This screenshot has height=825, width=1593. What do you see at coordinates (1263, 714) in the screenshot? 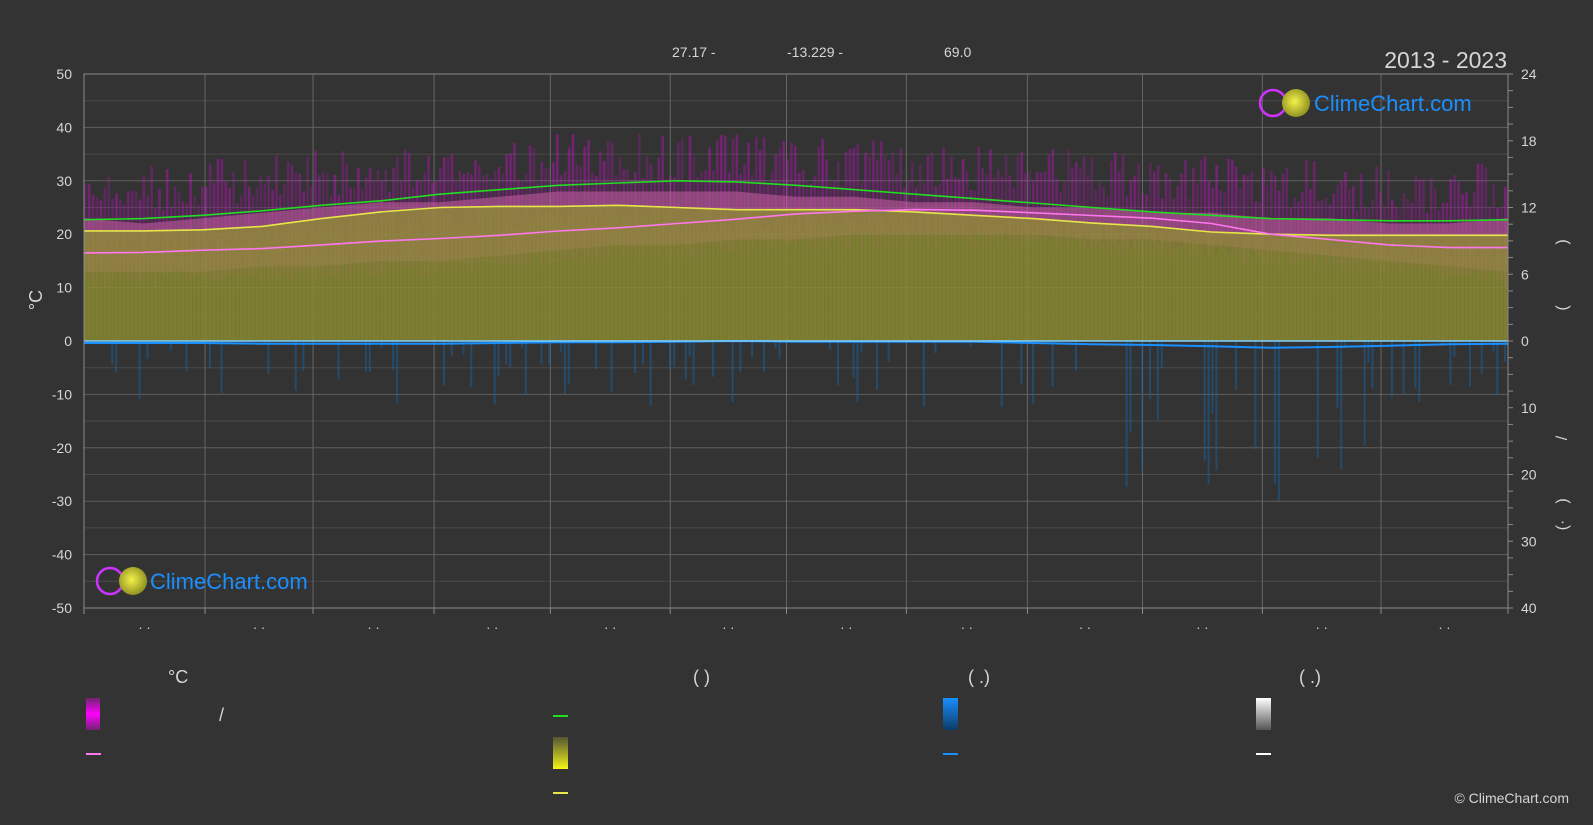
I see `legend-snow-swatch` at bounding box center [1263, 714].